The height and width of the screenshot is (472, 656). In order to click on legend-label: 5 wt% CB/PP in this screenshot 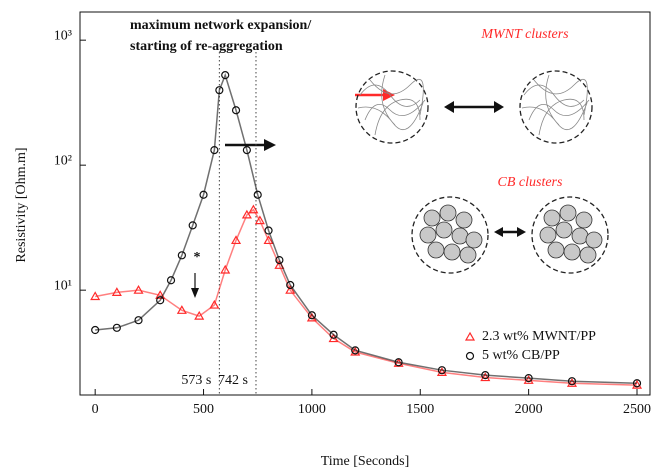, I will do `click(521, 355)`.